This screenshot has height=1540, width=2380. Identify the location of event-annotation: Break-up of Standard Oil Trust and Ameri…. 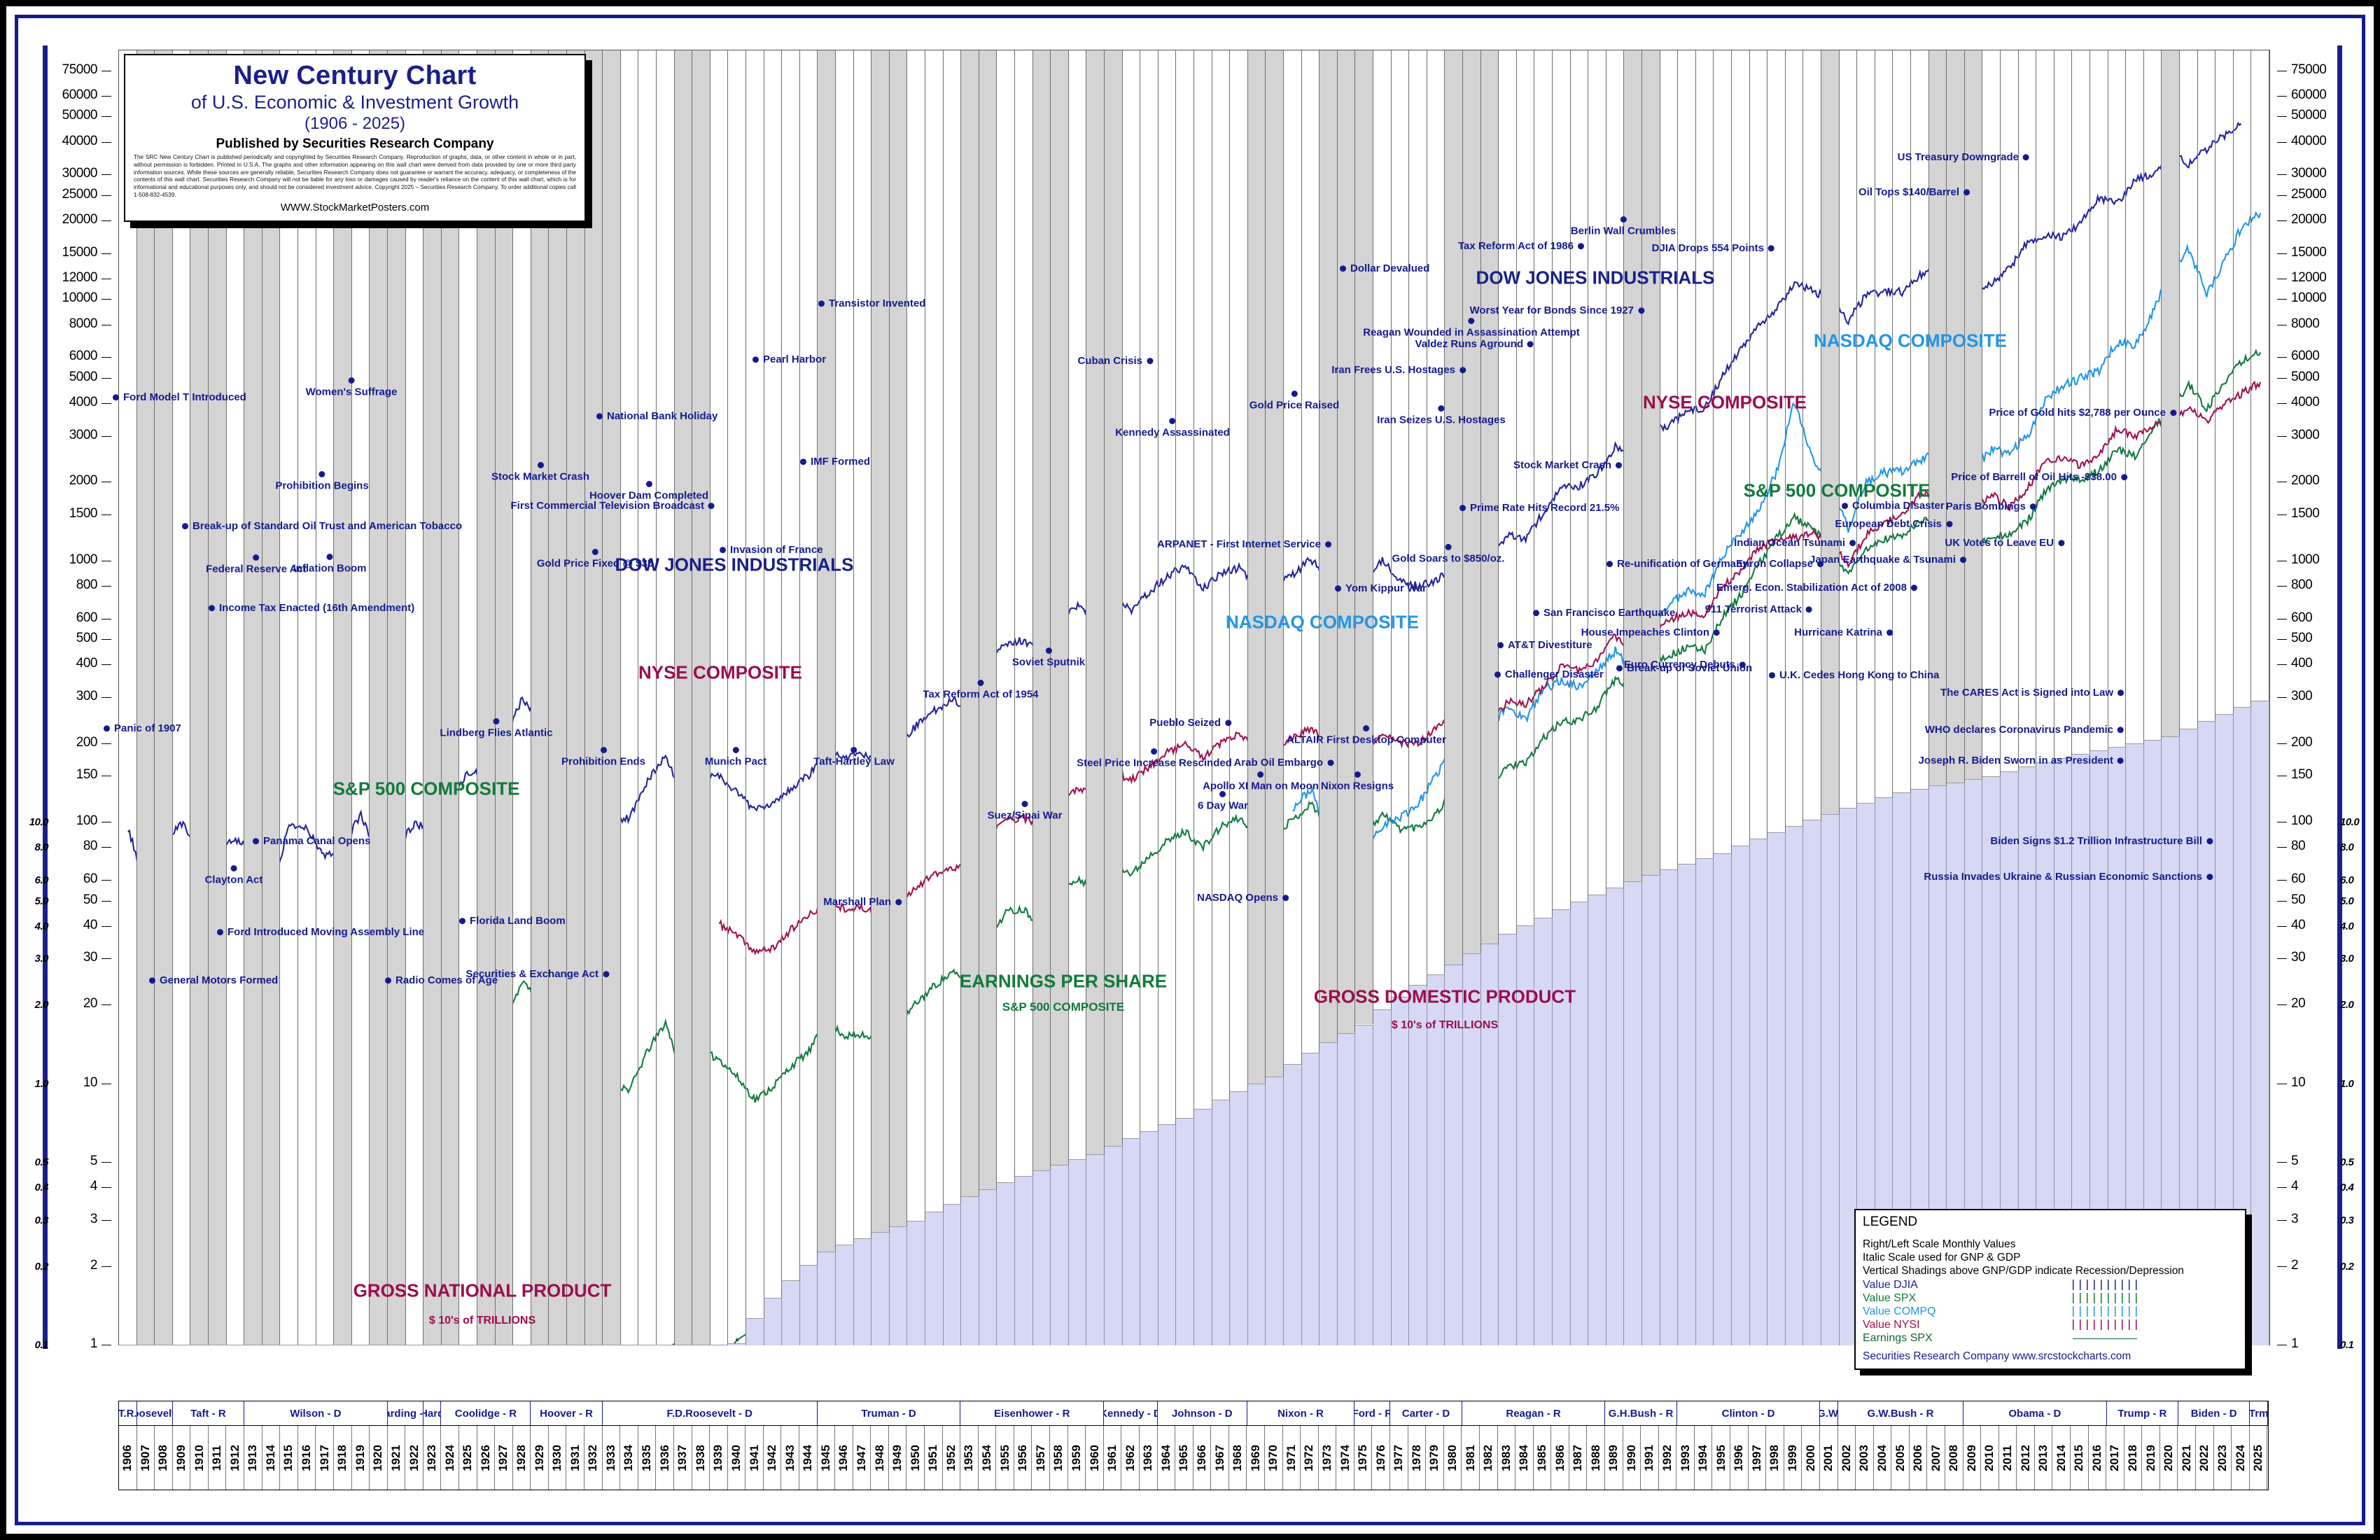
(322, 525).